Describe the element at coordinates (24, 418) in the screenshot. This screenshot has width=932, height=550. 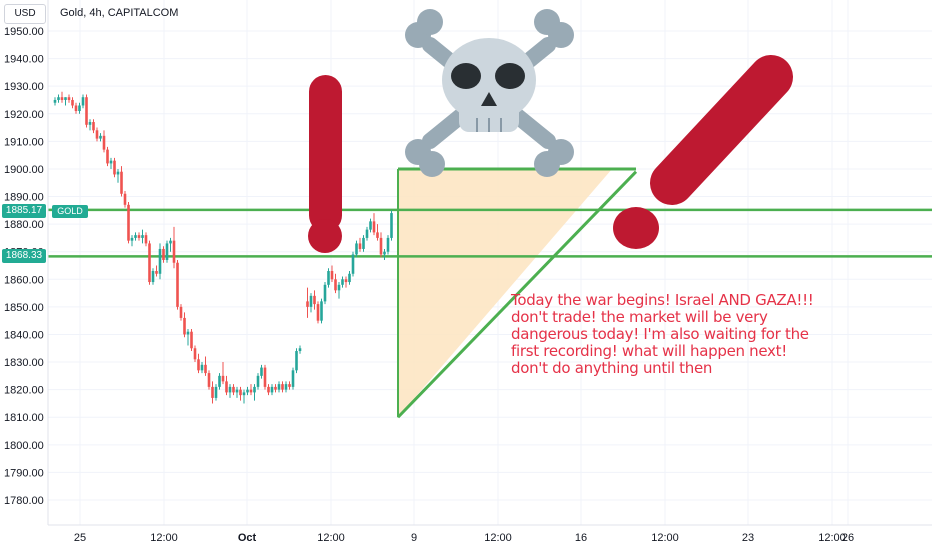
I see `y-tick-label: 1810.00` at that location.